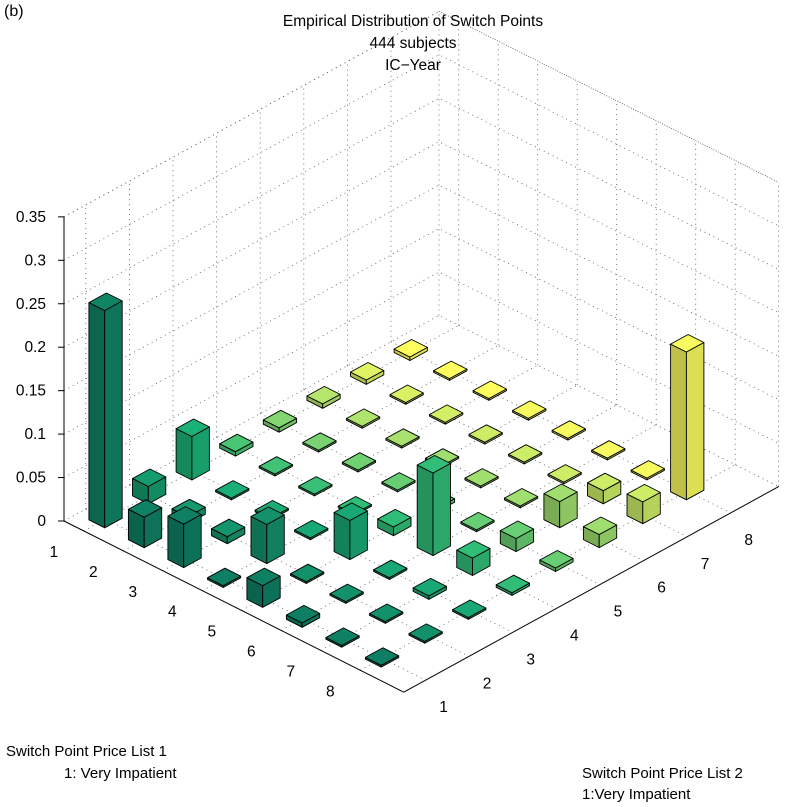  Describe the element at coordinates (413, 21) in the screenshot. I see `title-line-1: Empirical Distribution of Switch Points` at that location.